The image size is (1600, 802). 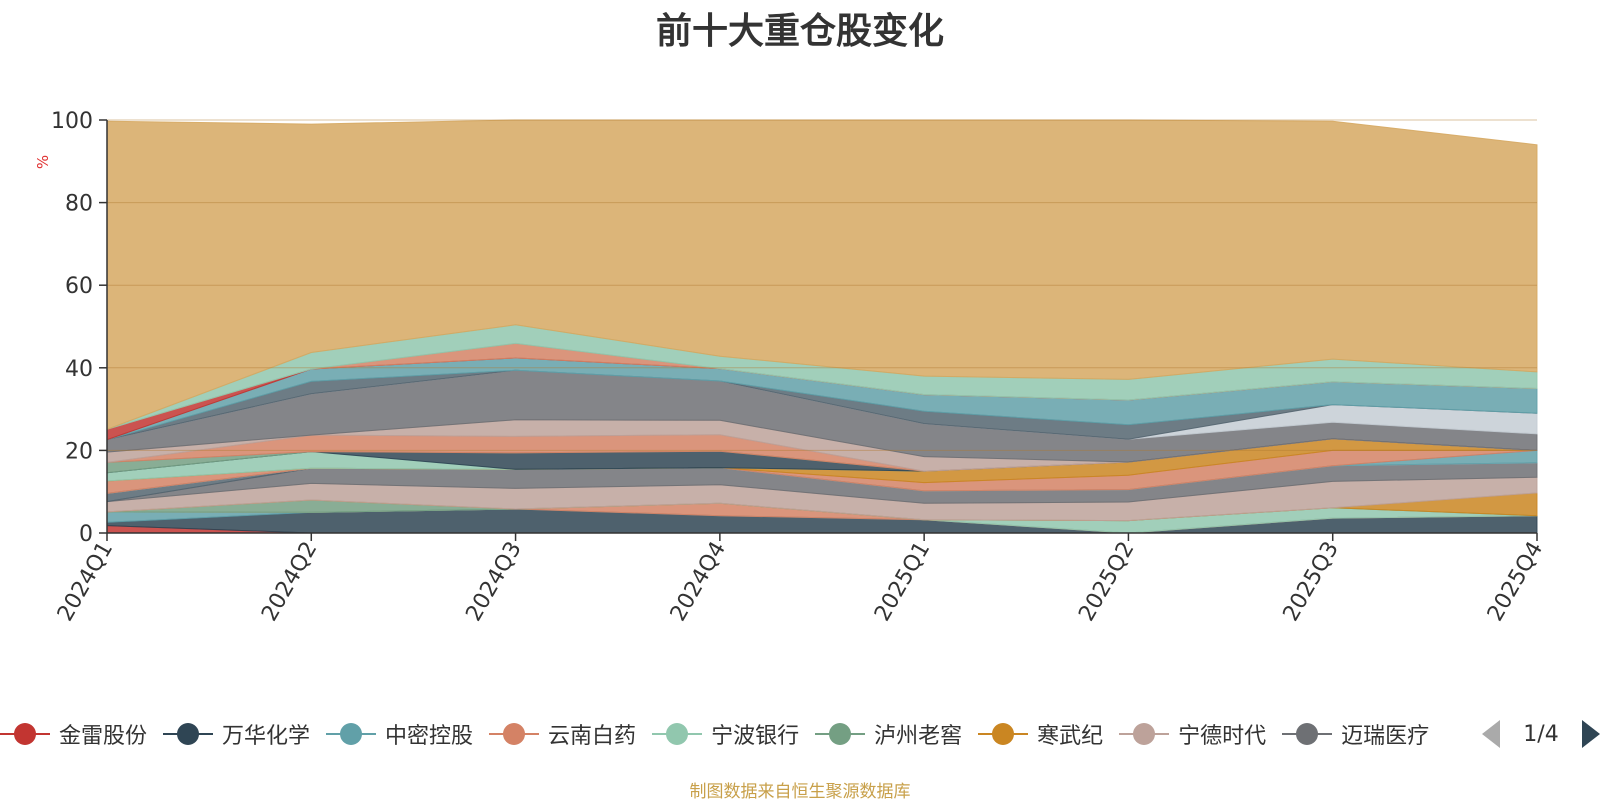 I want to click on legend-label: 金雷股份, so click(x=103, y=736).